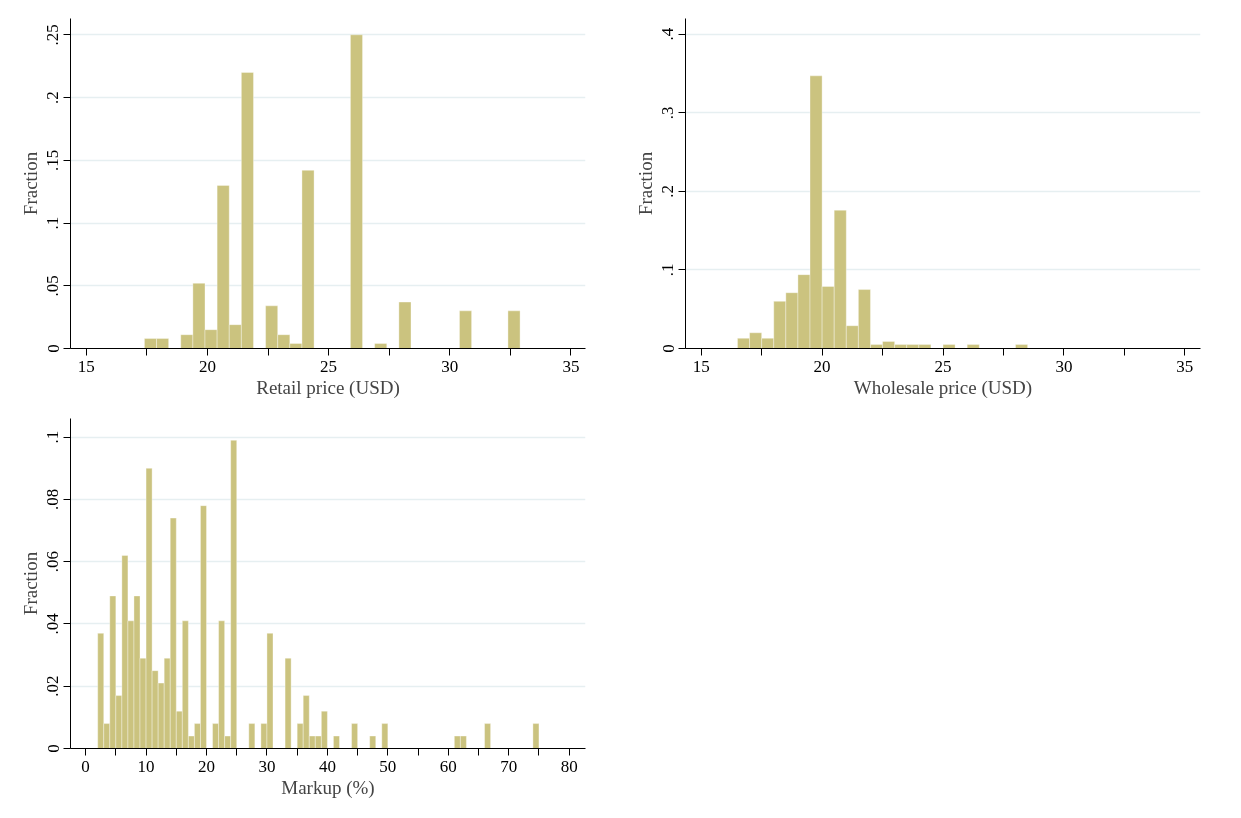  I want to click on x-tick-label: 70, so click(509, 766).